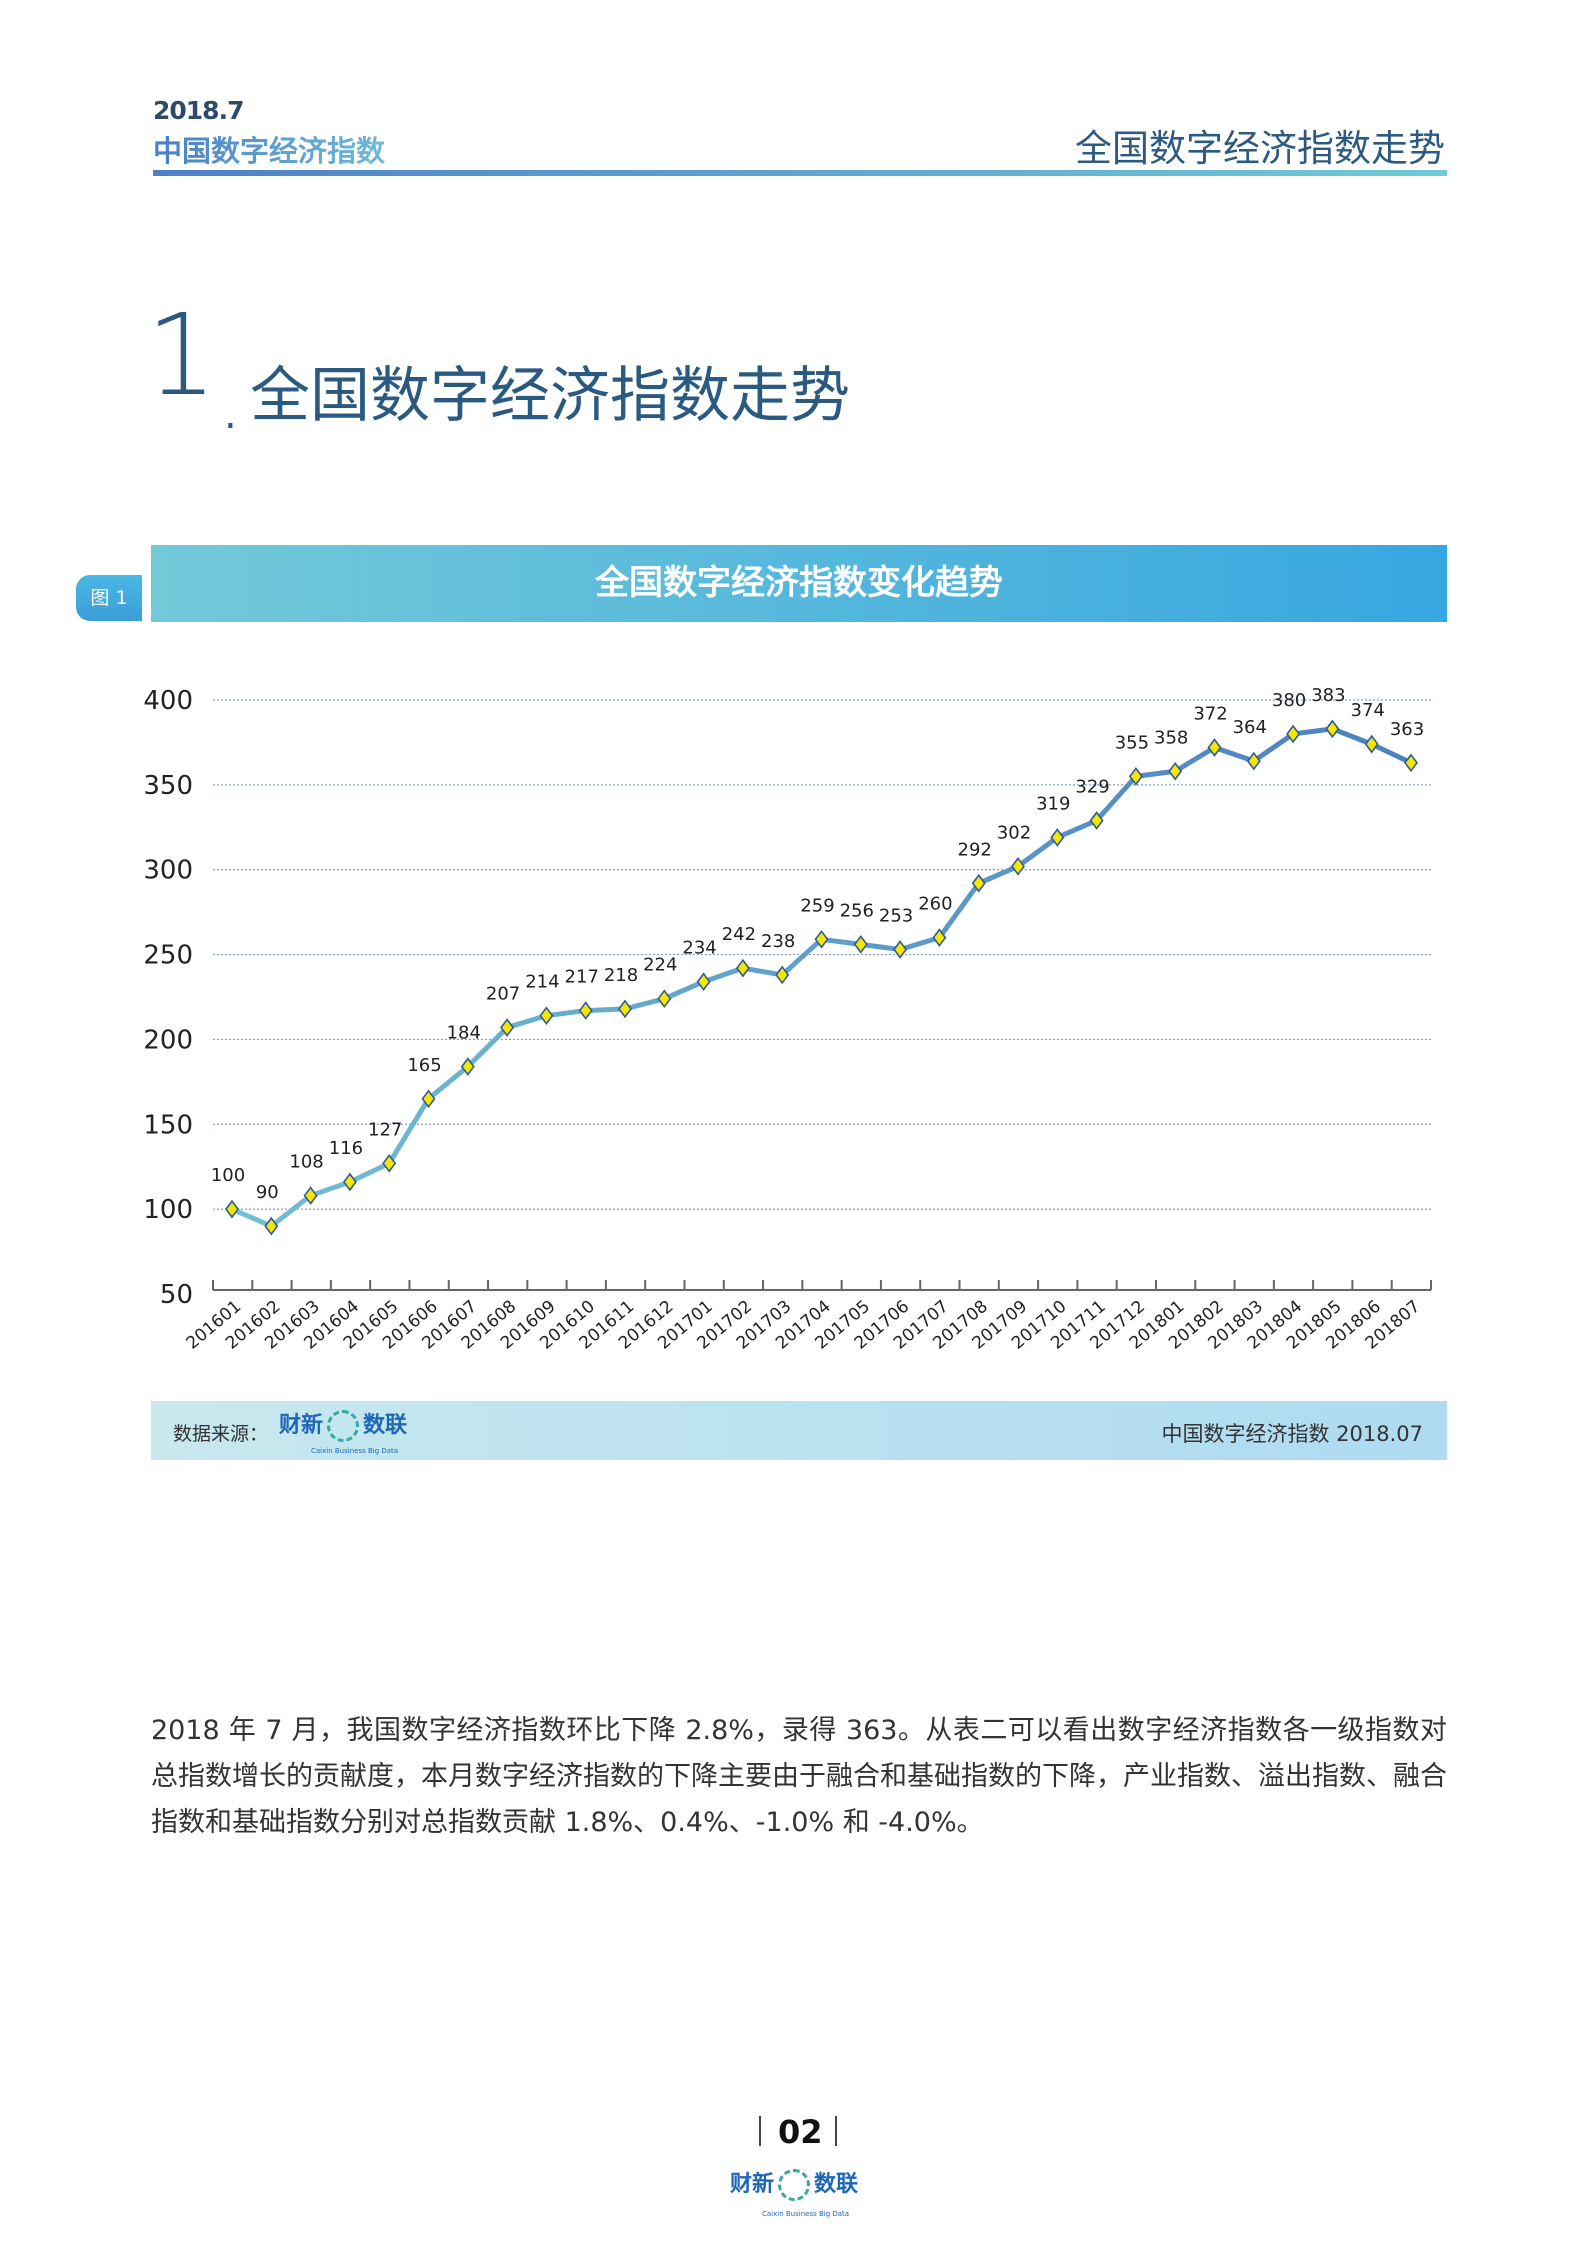  What do you see at coordinates (1092, 786) in the screenshot?
I see `data-label: 329` at bounding box center [1092, 786].